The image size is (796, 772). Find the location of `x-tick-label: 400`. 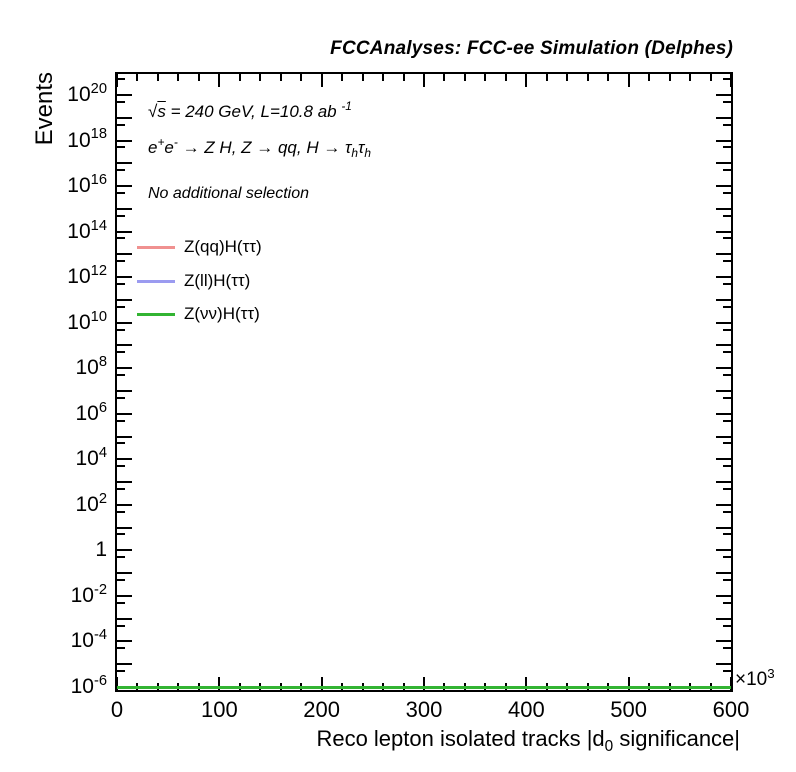

x-tick-label: 400 is located at coordinates (526, 709).